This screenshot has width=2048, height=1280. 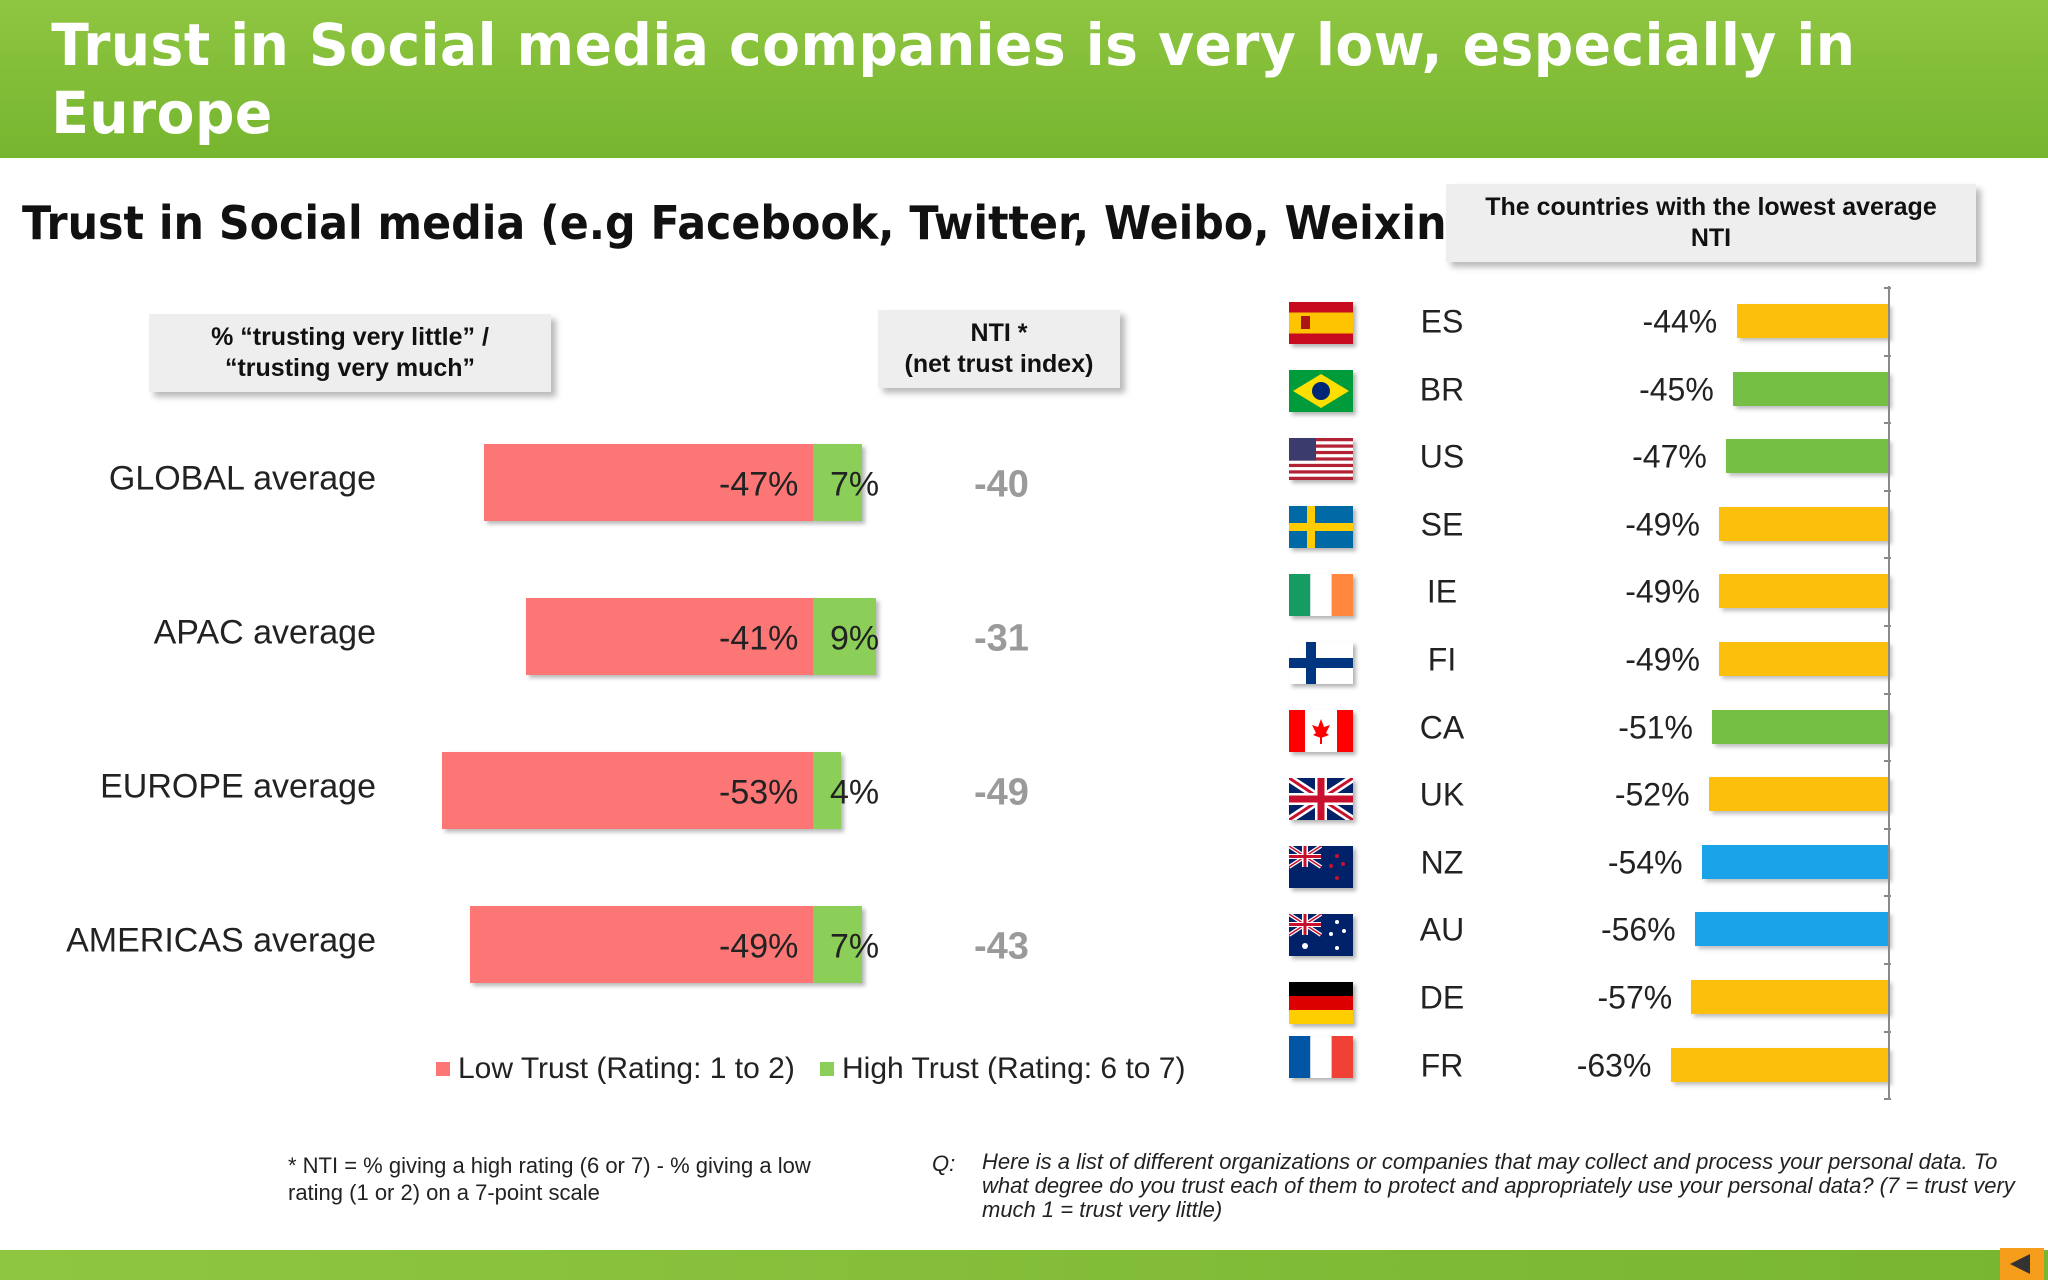 What do you see at coordinates (1001, 638) in the screenshot?
I see `nti-value-apac-average: -31` at bounding box center [1001, 638].